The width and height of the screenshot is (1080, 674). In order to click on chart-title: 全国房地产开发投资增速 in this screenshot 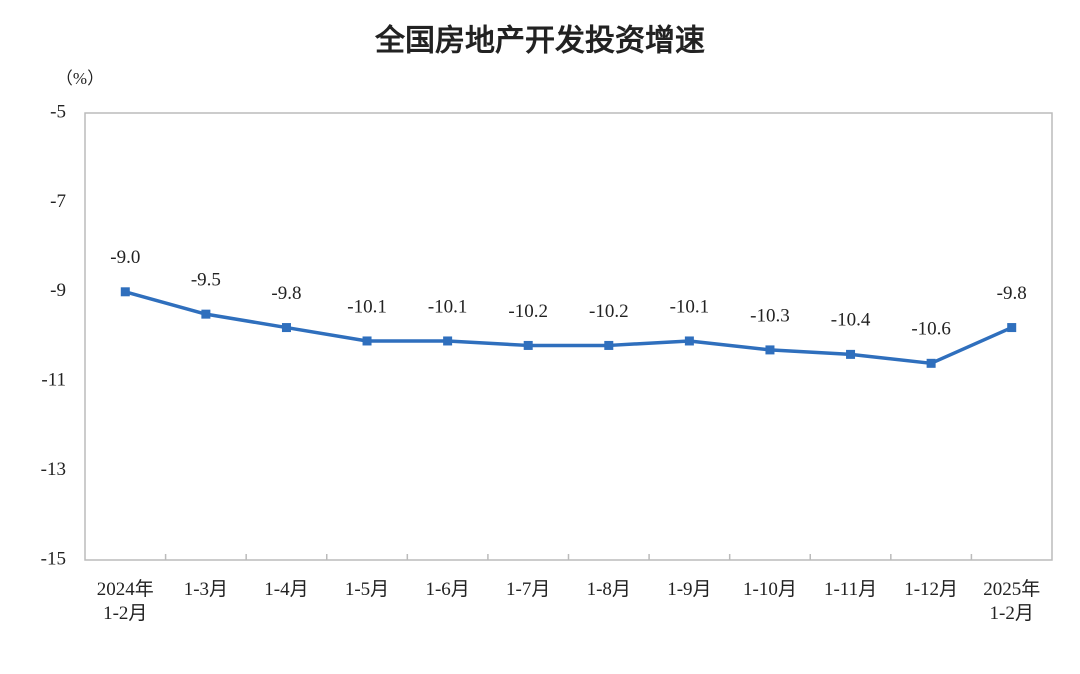, I will do `click(539, 41)`.